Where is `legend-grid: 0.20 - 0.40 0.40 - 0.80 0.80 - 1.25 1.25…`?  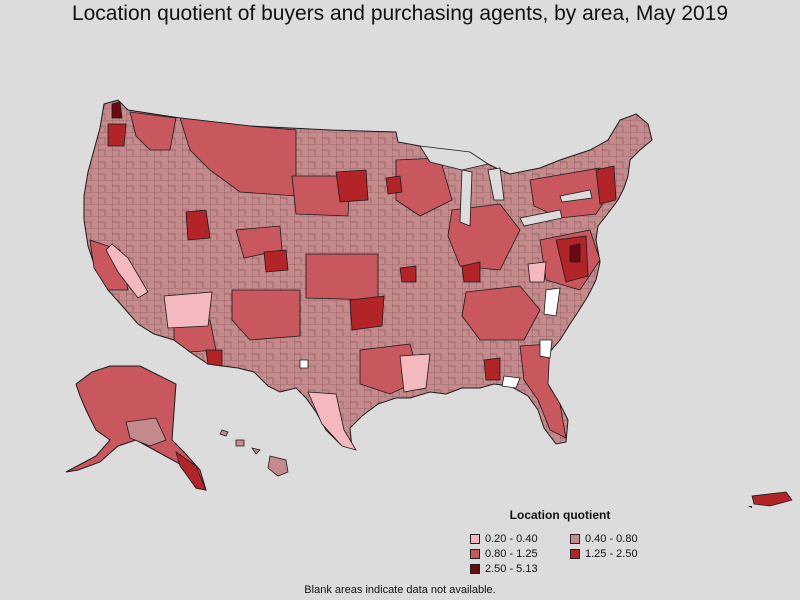
legend-grid: 0.20 - 0.40 0.40 - 0.80 0.80 - 1.25 1.25… is located at coordinates (570, 553).